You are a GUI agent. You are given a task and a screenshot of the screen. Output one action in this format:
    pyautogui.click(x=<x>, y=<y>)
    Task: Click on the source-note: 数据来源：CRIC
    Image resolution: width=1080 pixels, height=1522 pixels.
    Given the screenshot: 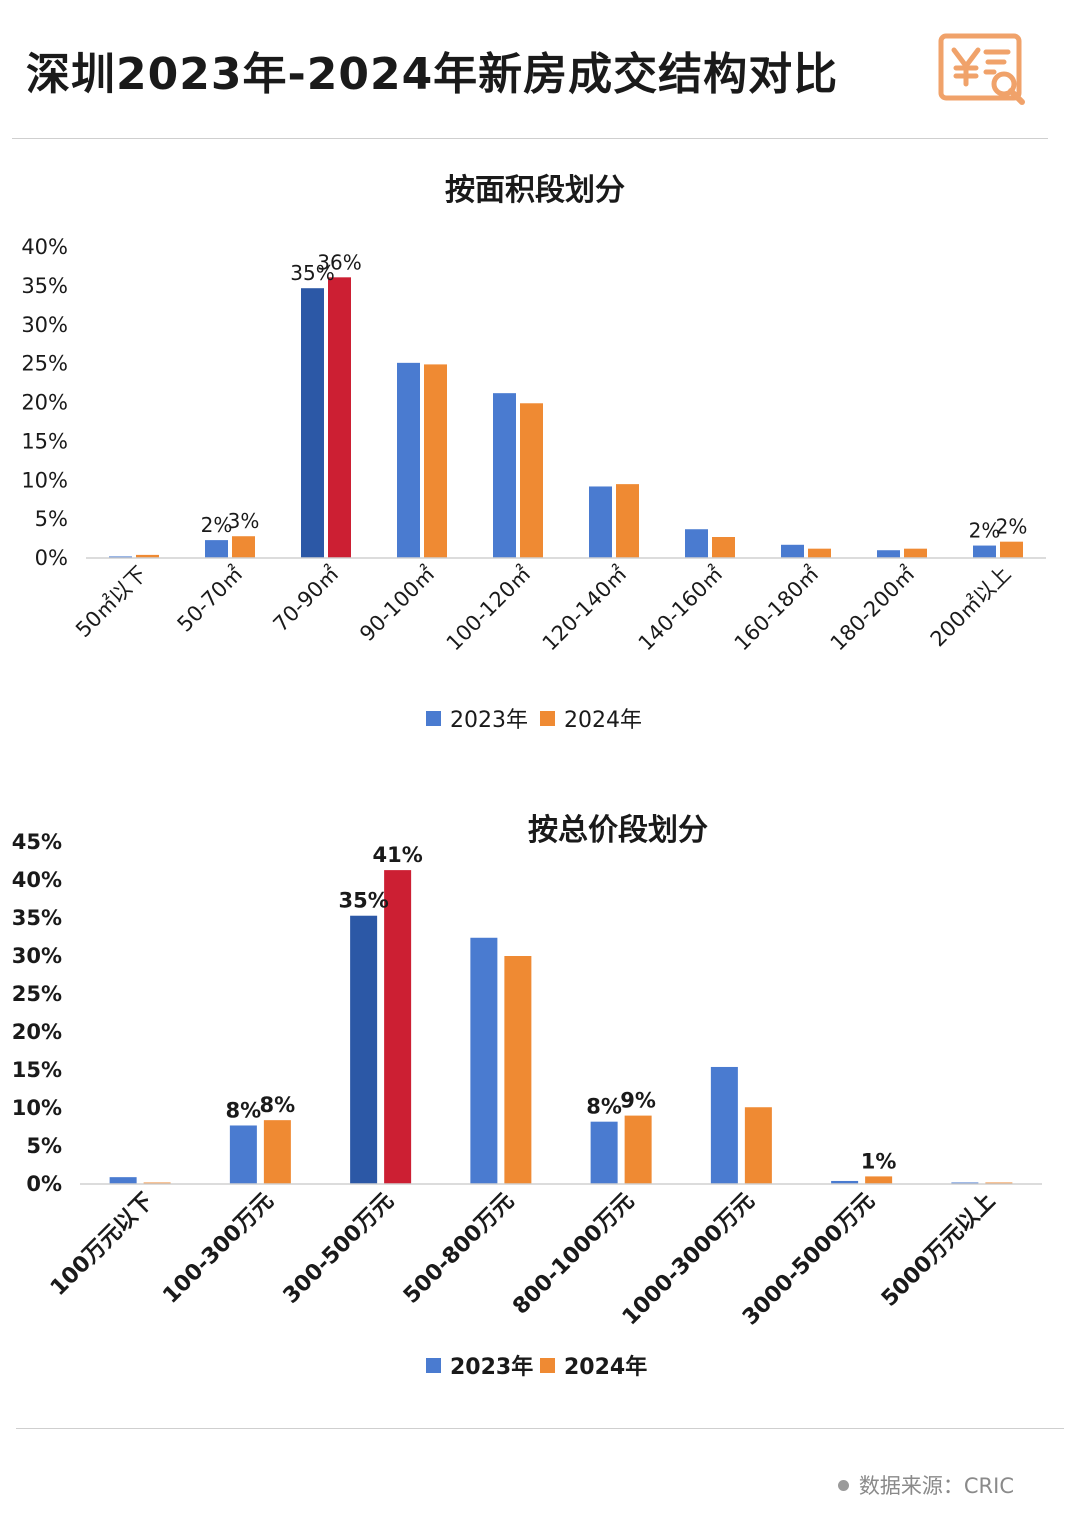 What is the action you would take?
    pyautogui.click(x=925, y=1485)
    